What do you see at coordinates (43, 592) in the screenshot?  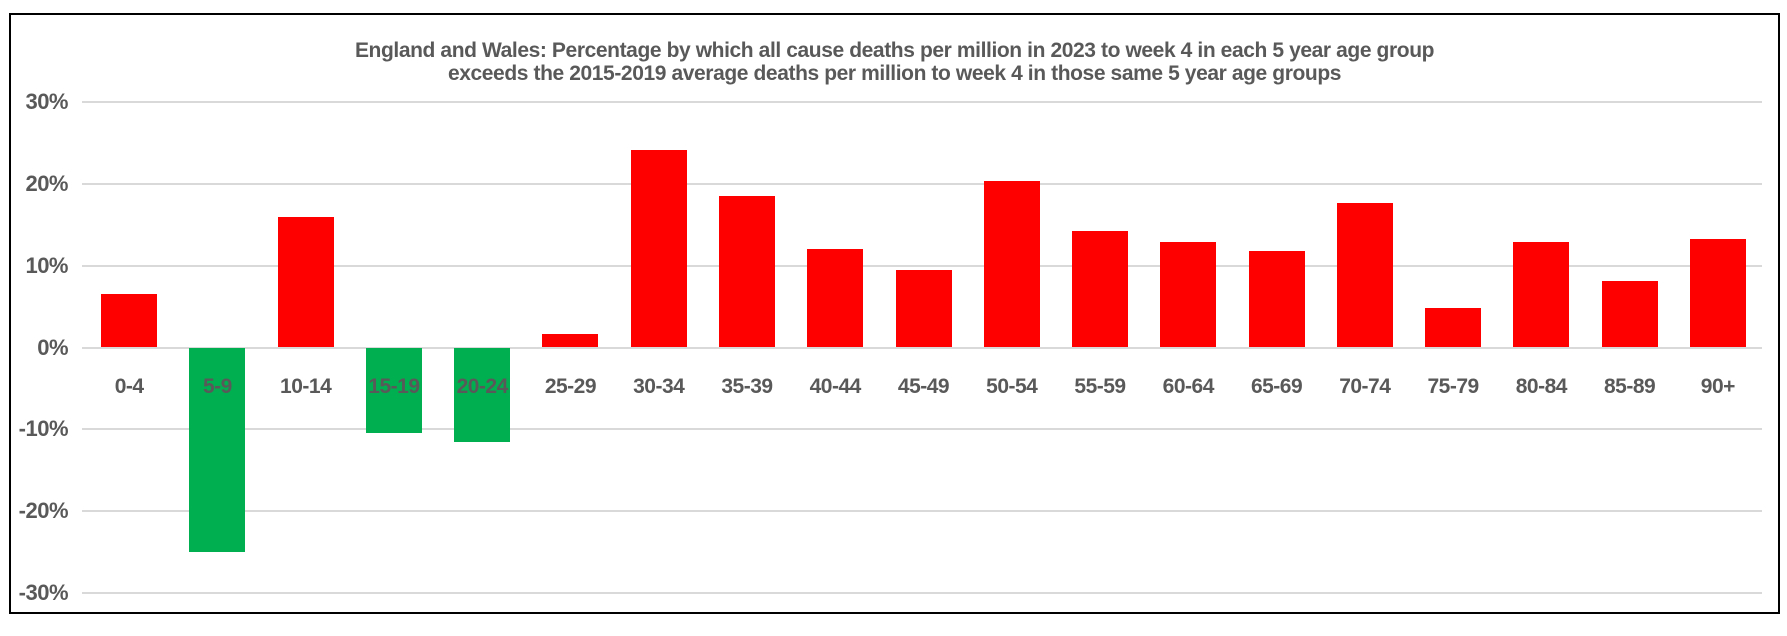 I see `y-axis-tick-label--30-: -30%` at bounding box center [43, 592].